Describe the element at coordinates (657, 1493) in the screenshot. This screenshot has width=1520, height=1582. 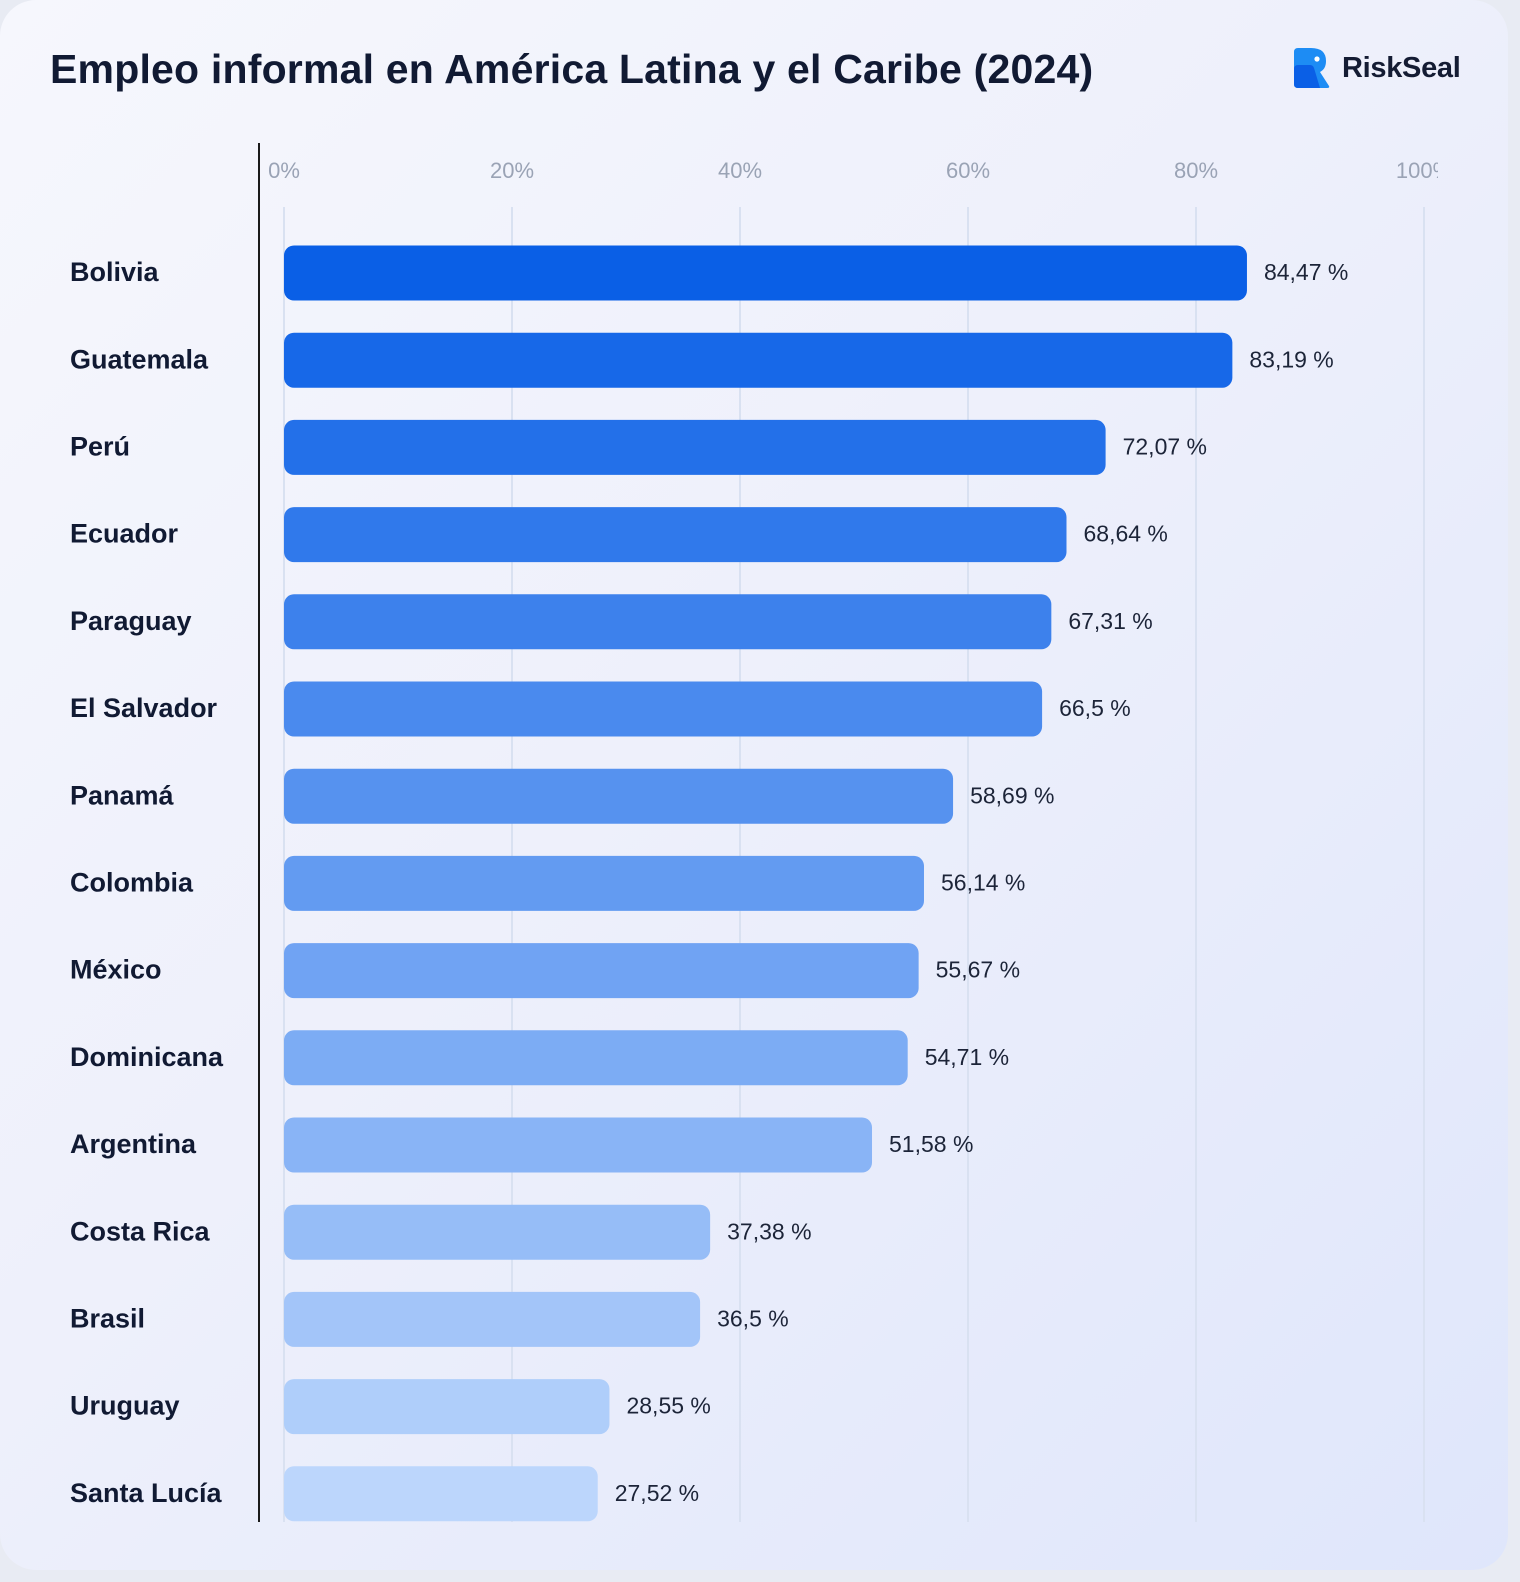
I see `value-label: 27,52 %` at that location.